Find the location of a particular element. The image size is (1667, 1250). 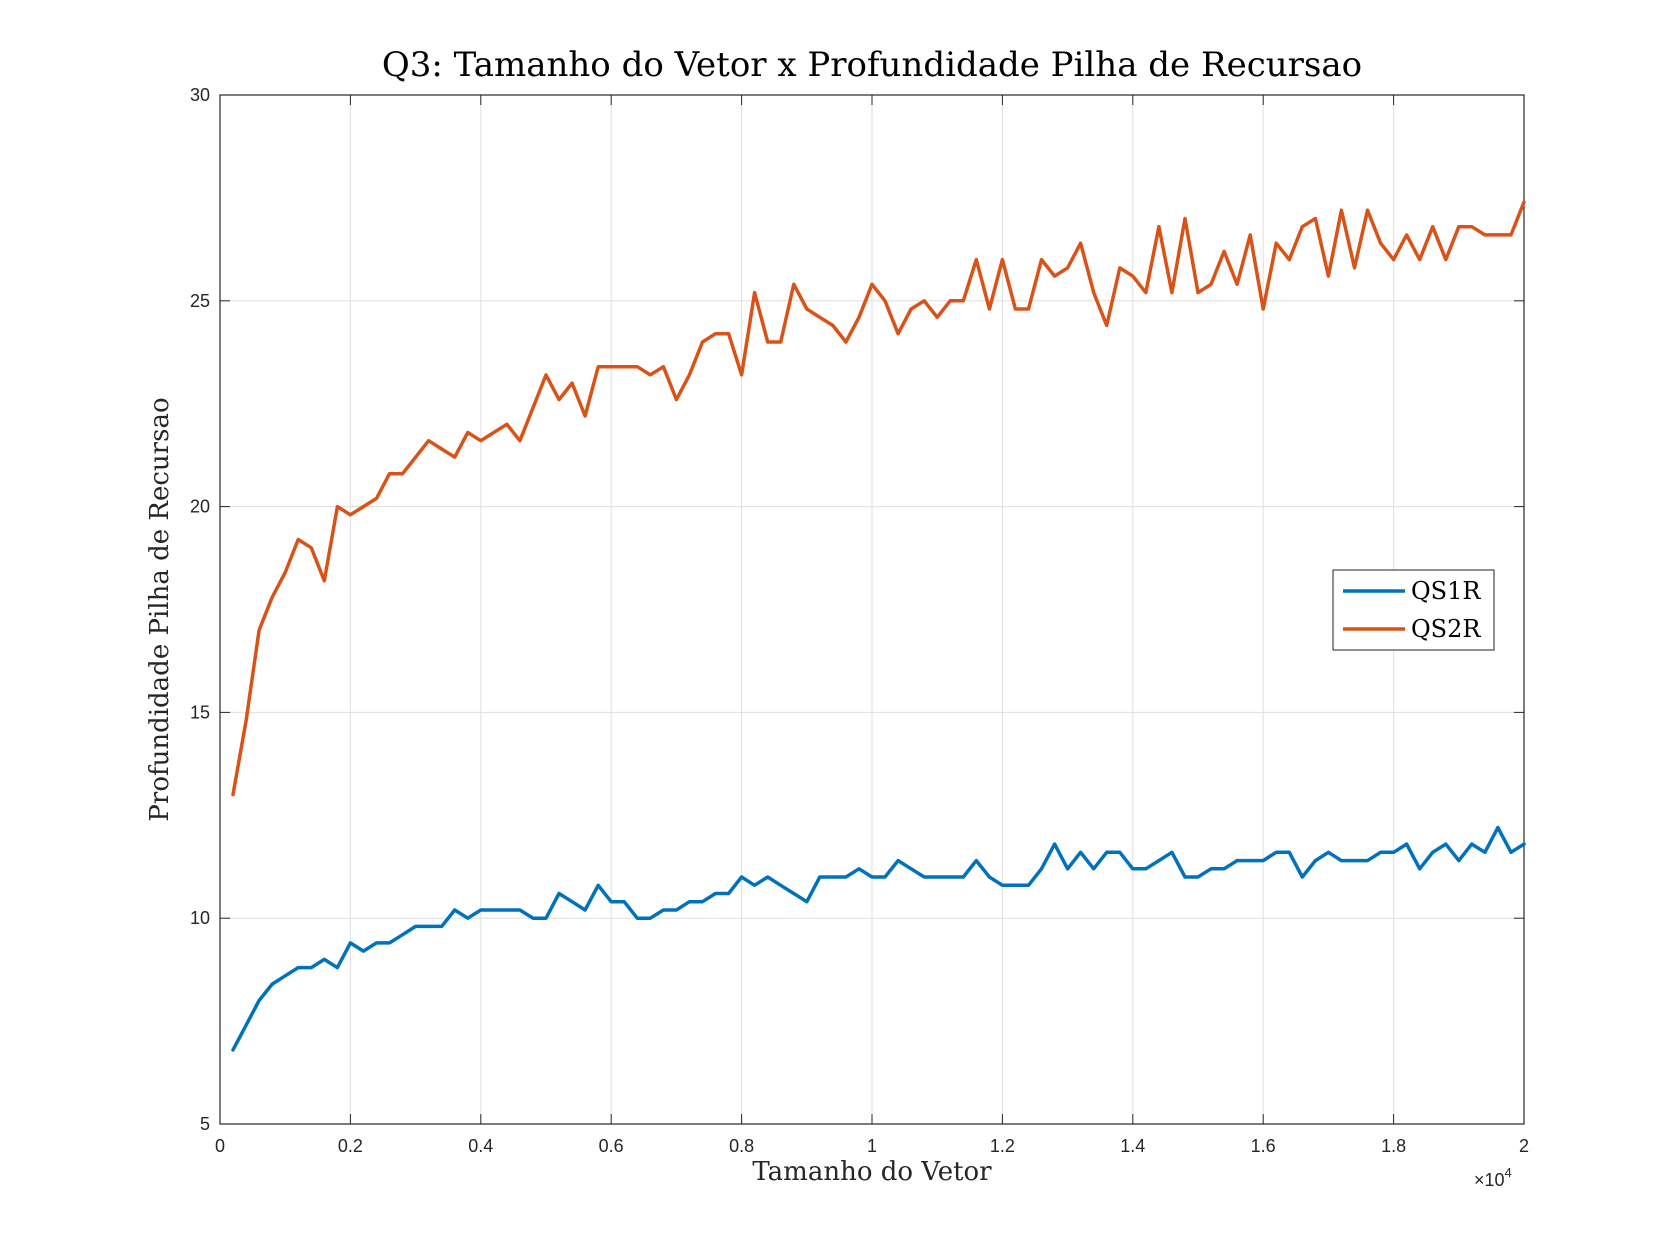

x-tick-label: 2 is located at coordinates (1524, 1146).